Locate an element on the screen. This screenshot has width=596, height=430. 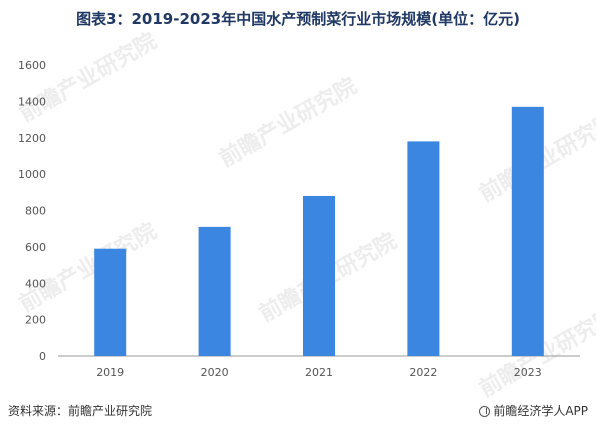
y-tick-label: 1000 is located at coordinates (32, 174).